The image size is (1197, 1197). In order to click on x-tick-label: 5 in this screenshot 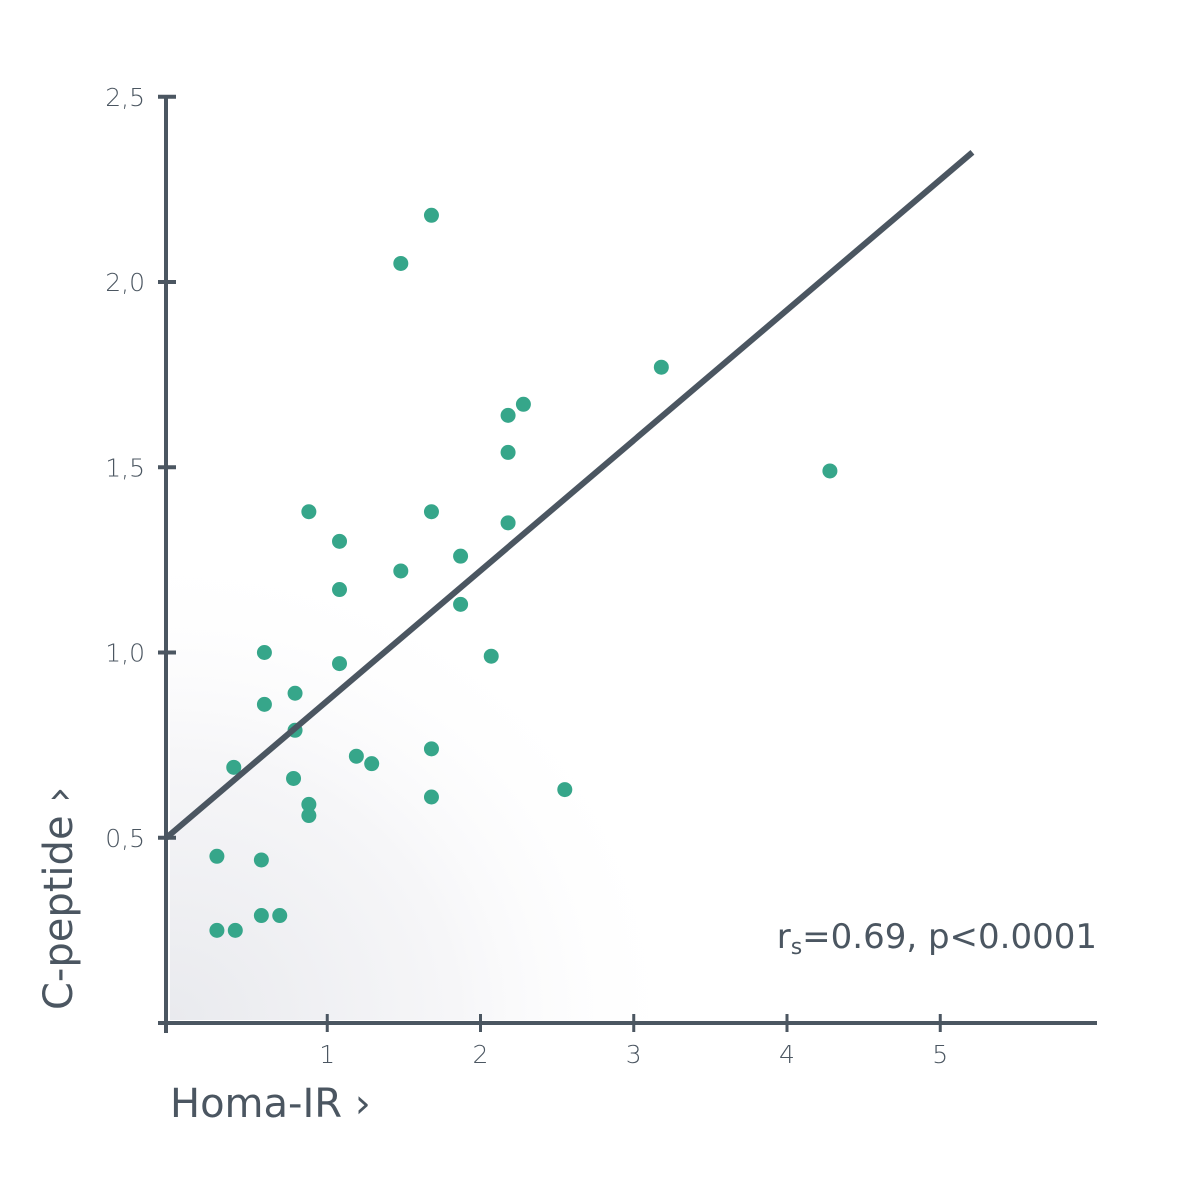, I will do `click(940, 1054)`.